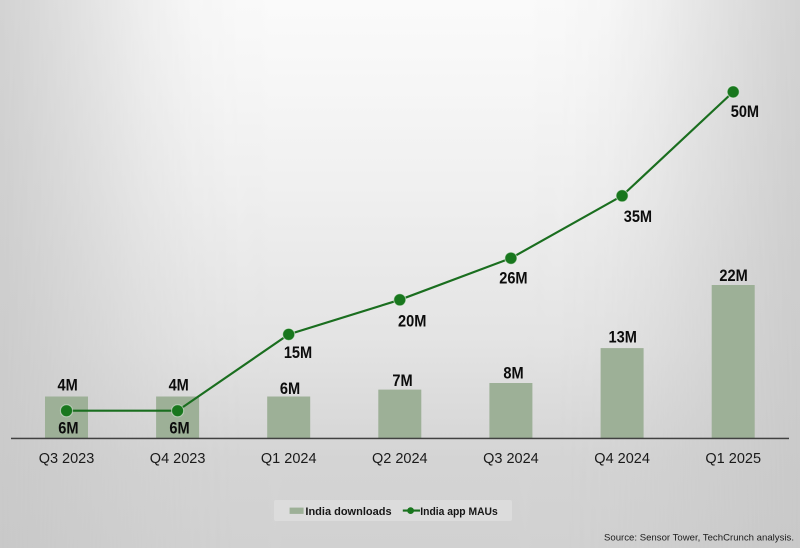 Image resolution: width=800 pixels, height=548 pixels. I want to click on svg-text: Q4 2024, so click(622, 459).